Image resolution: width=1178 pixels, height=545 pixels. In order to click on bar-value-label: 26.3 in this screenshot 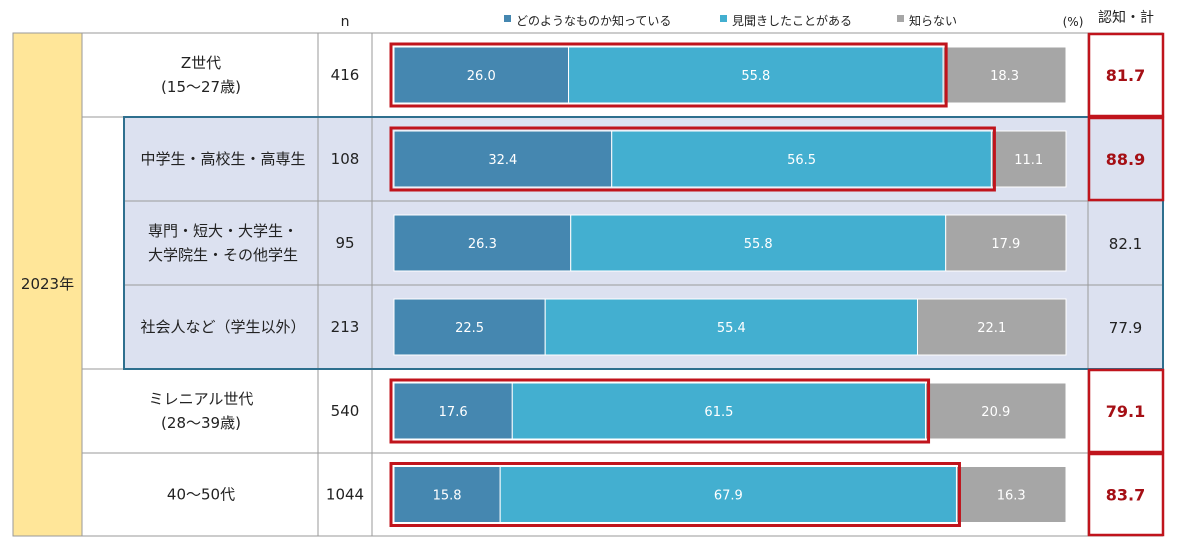, I will do `click(482, 244)`.